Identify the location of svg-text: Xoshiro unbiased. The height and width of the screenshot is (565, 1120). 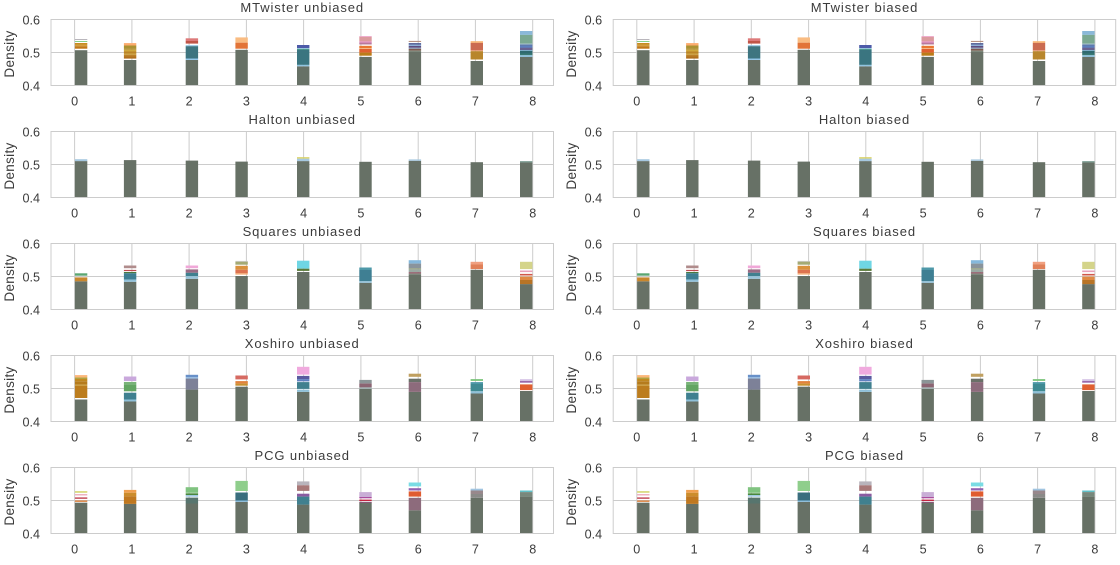
(302, 343).